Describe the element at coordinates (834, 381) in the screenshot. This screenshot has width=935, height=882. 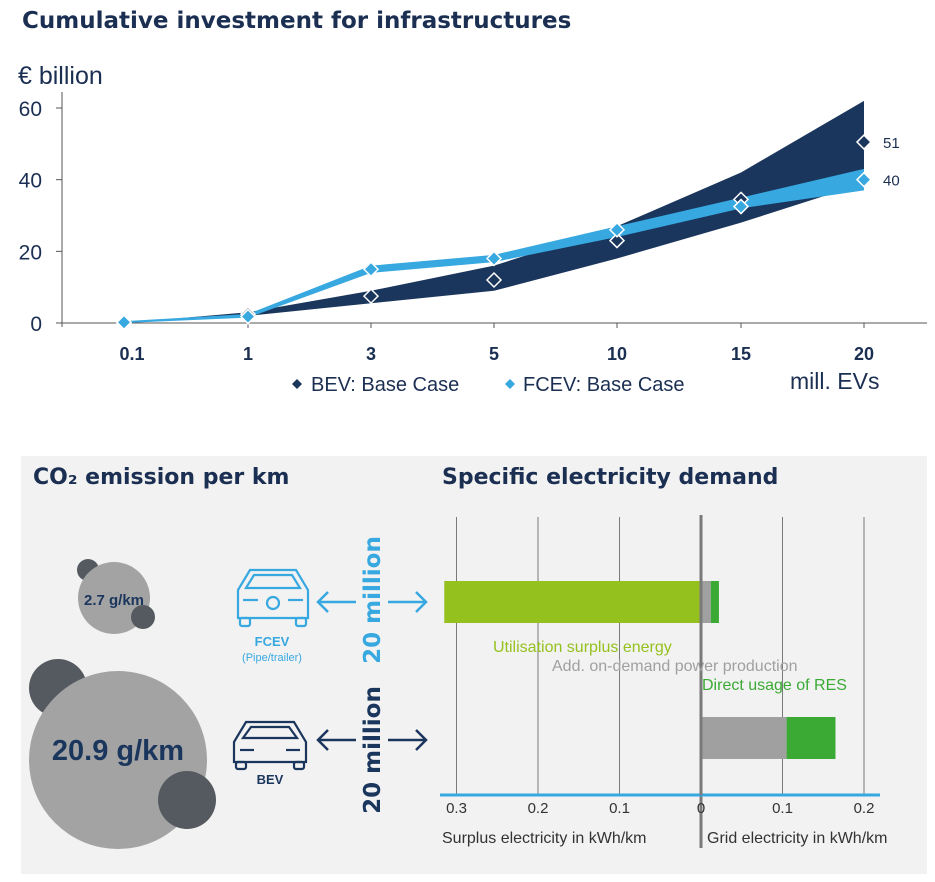
I see `x-axis-label: mill. EVs` at that location.